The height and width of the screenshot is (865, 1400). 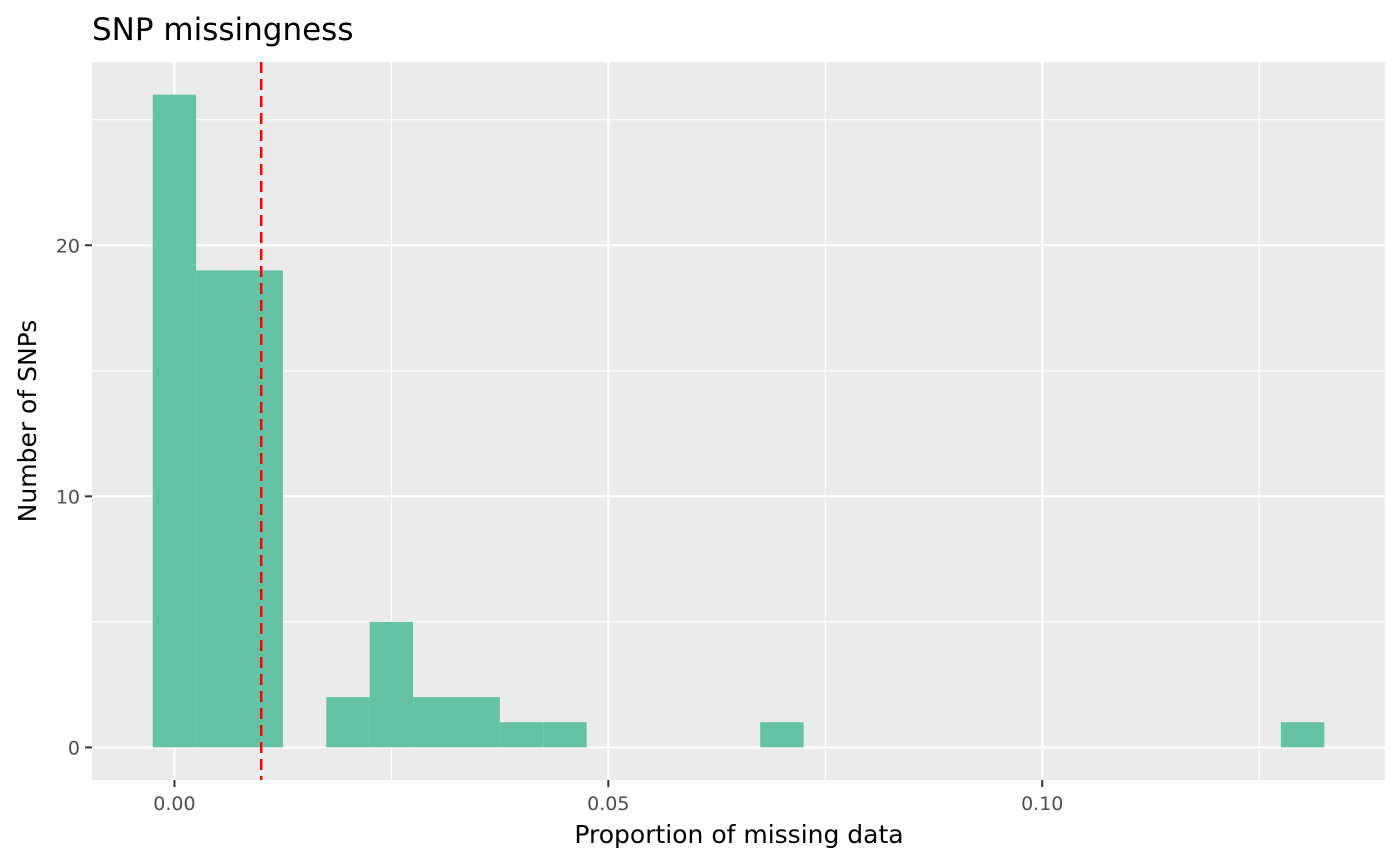 I want to click on y-axis: 0 10 20, so click(x=74, y=497).